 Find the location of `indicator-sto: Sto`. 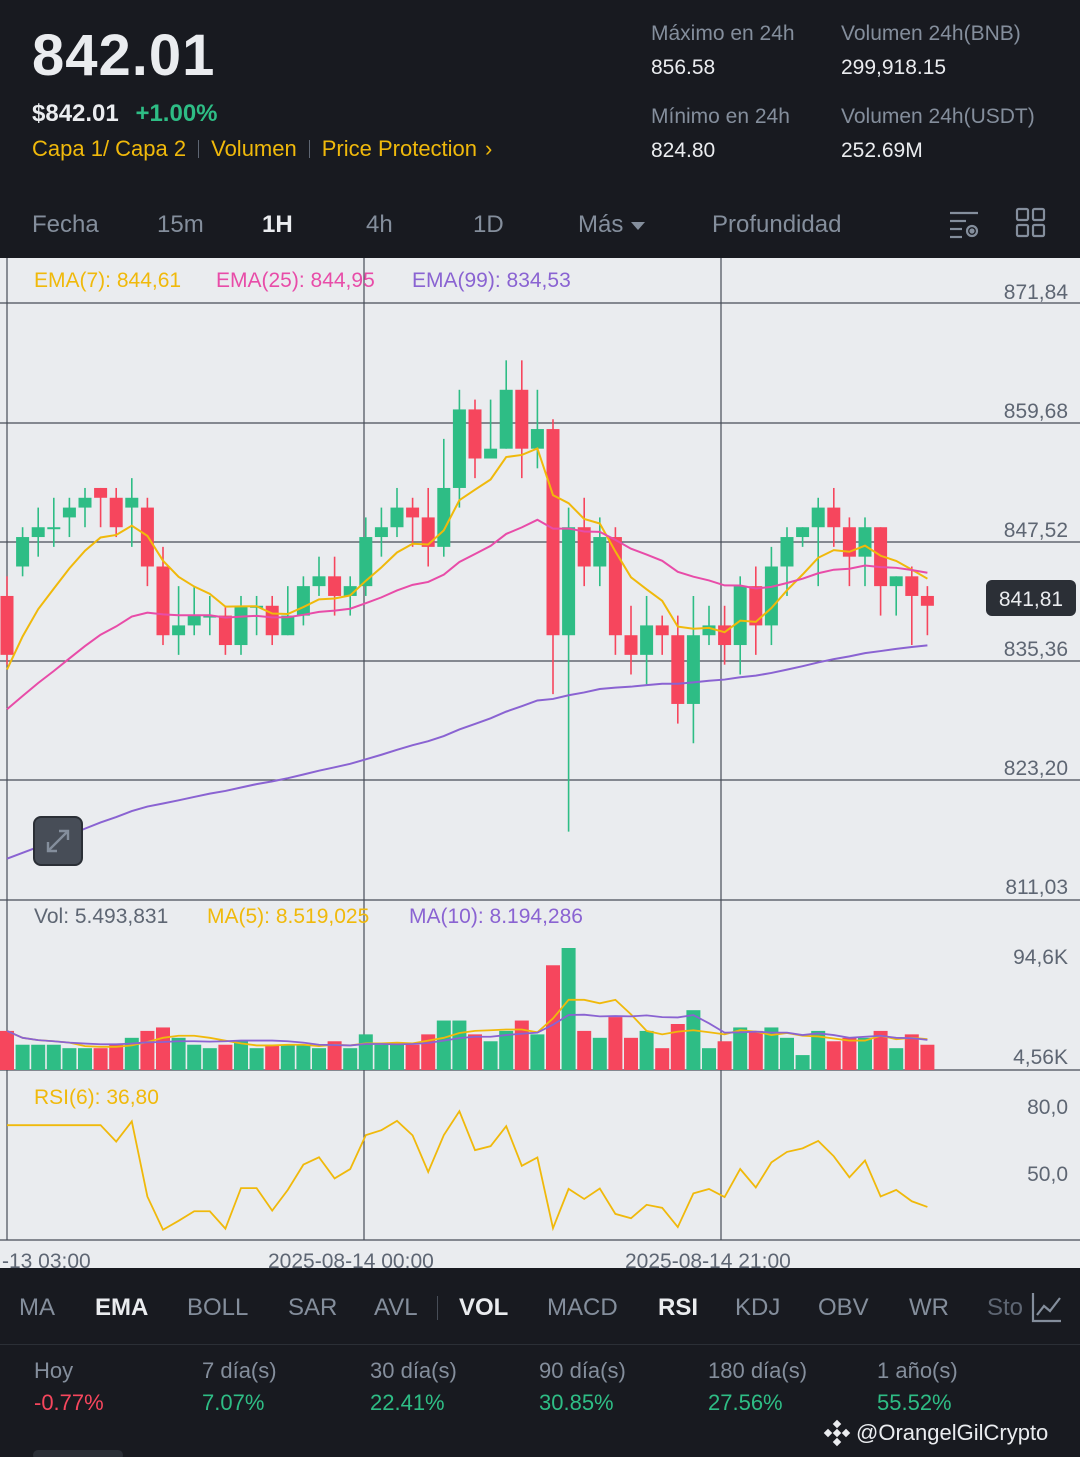

indicator-sto: Sto is located at coordinates (1005, 1307).